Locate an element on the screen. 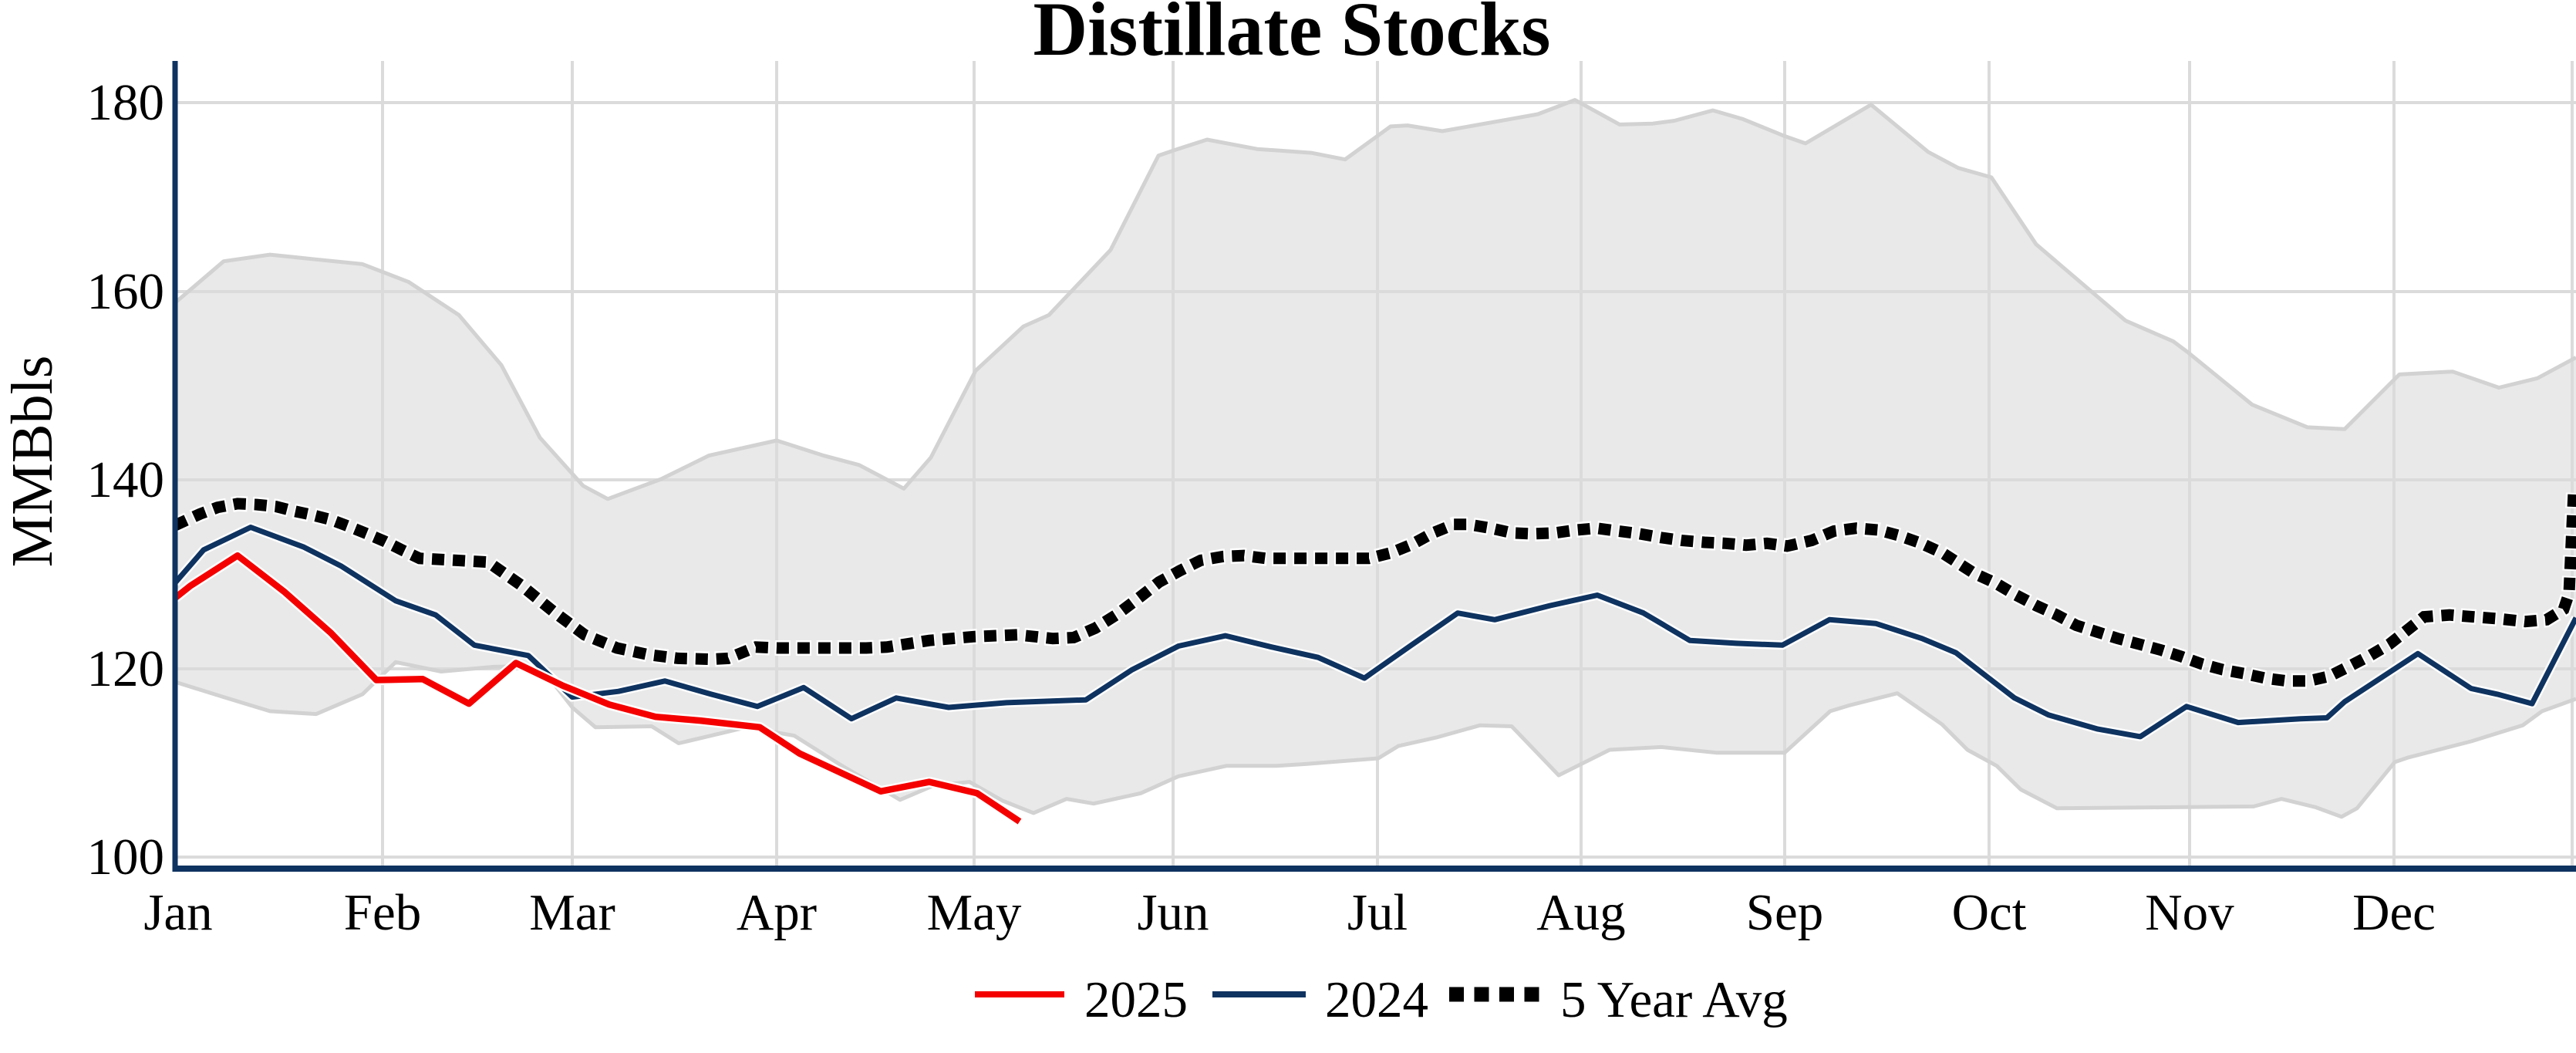  svg-text: Apr is located at coordinates (777, 913).